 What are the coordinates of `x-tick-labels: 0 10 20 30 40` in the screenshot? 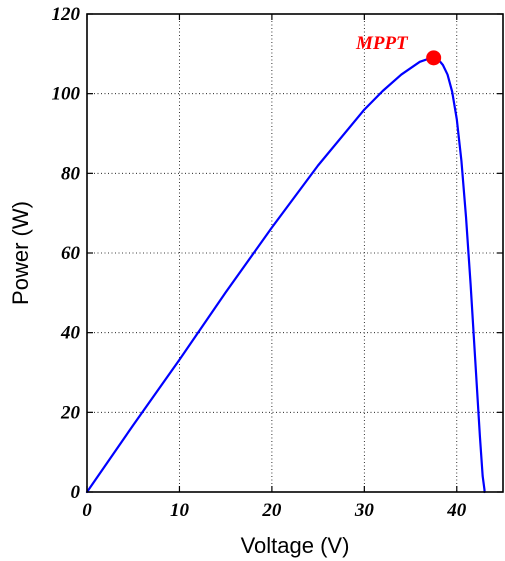 It's located at (274, 510).